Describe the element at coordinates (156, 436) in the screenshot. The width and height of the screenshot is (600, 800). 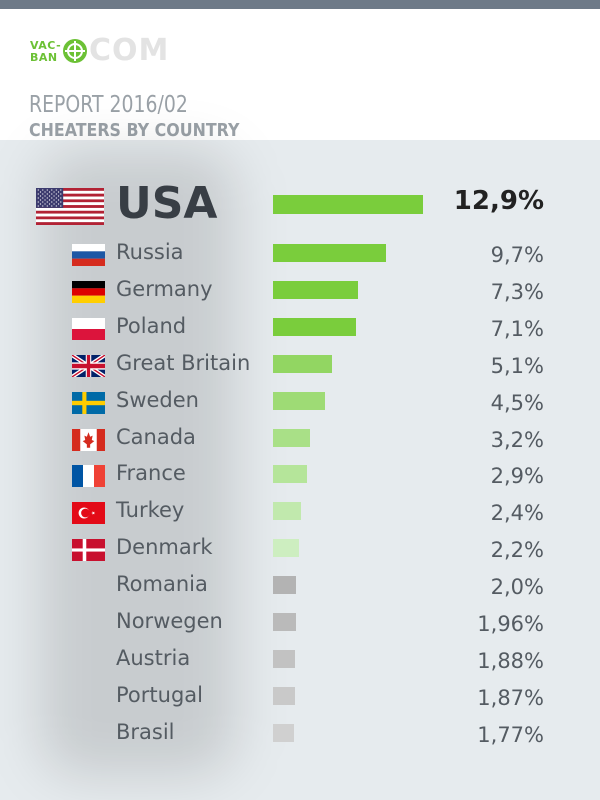
I see `country-label: Canada` at that location.